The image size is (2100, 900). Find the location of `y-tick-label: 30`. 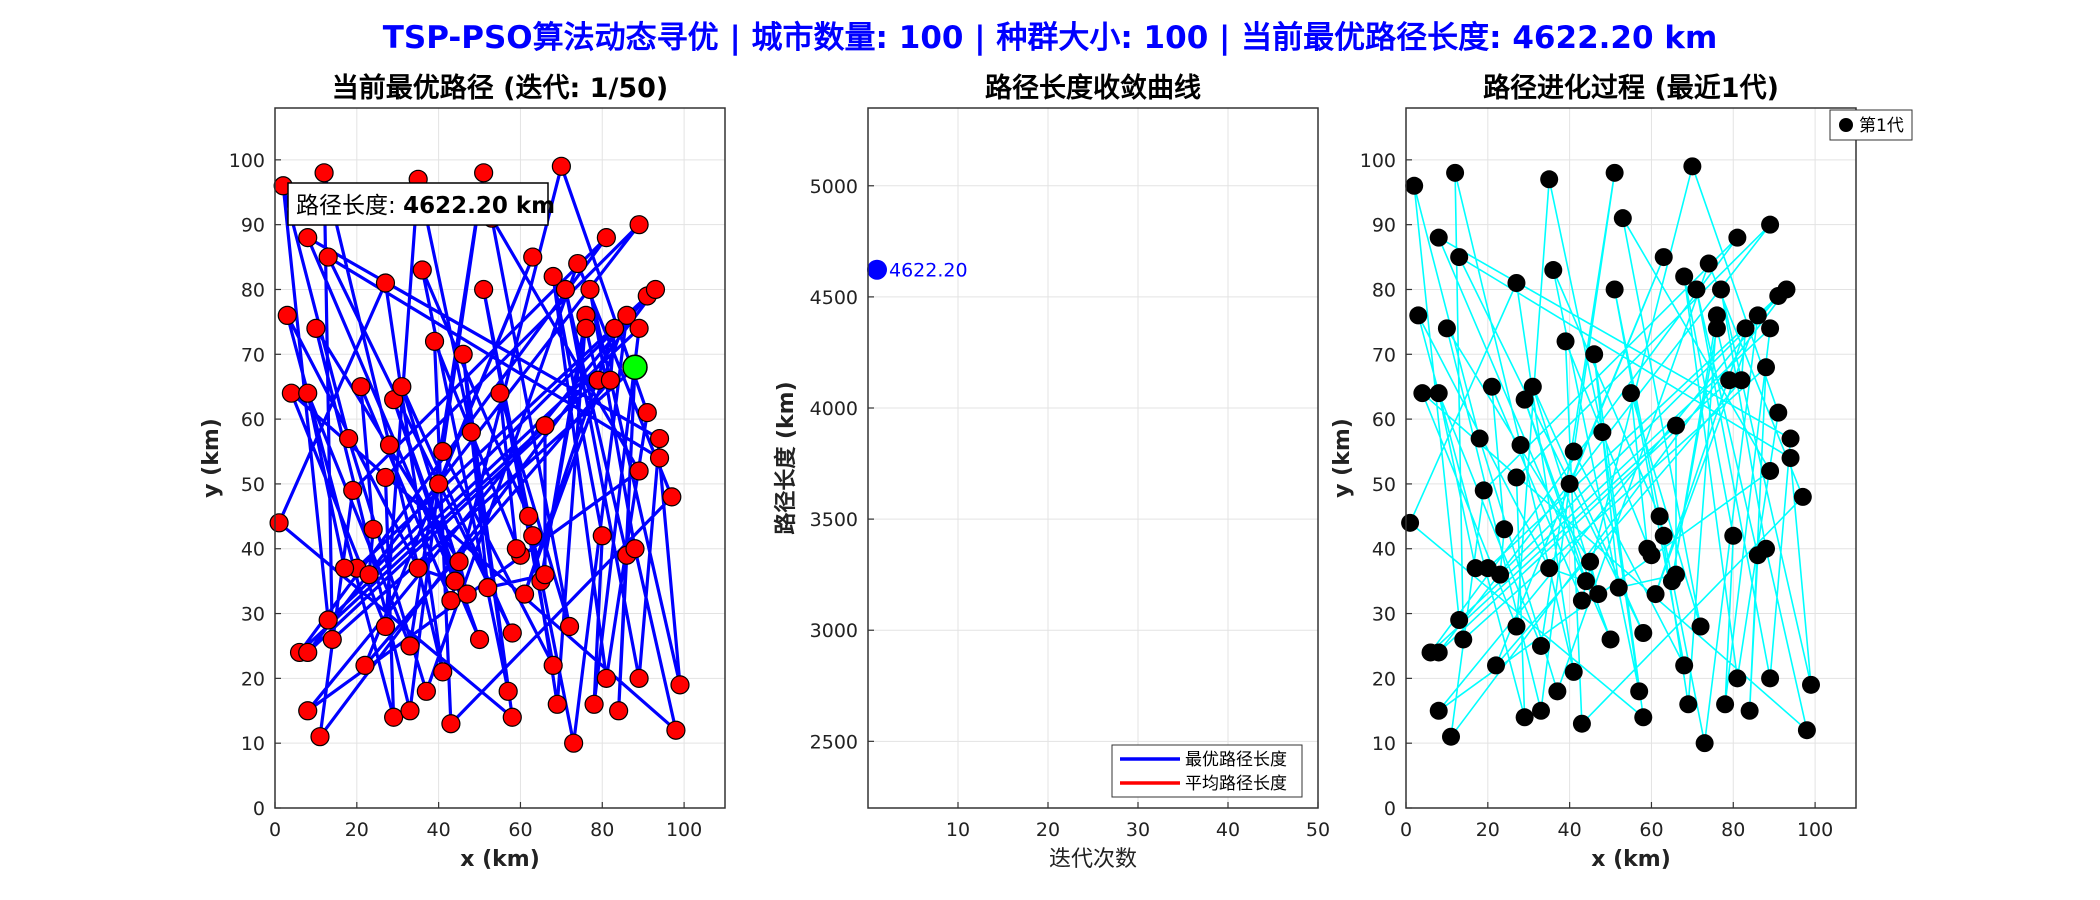

y-tick-label: 30 is located at coordinates (1384, 615).